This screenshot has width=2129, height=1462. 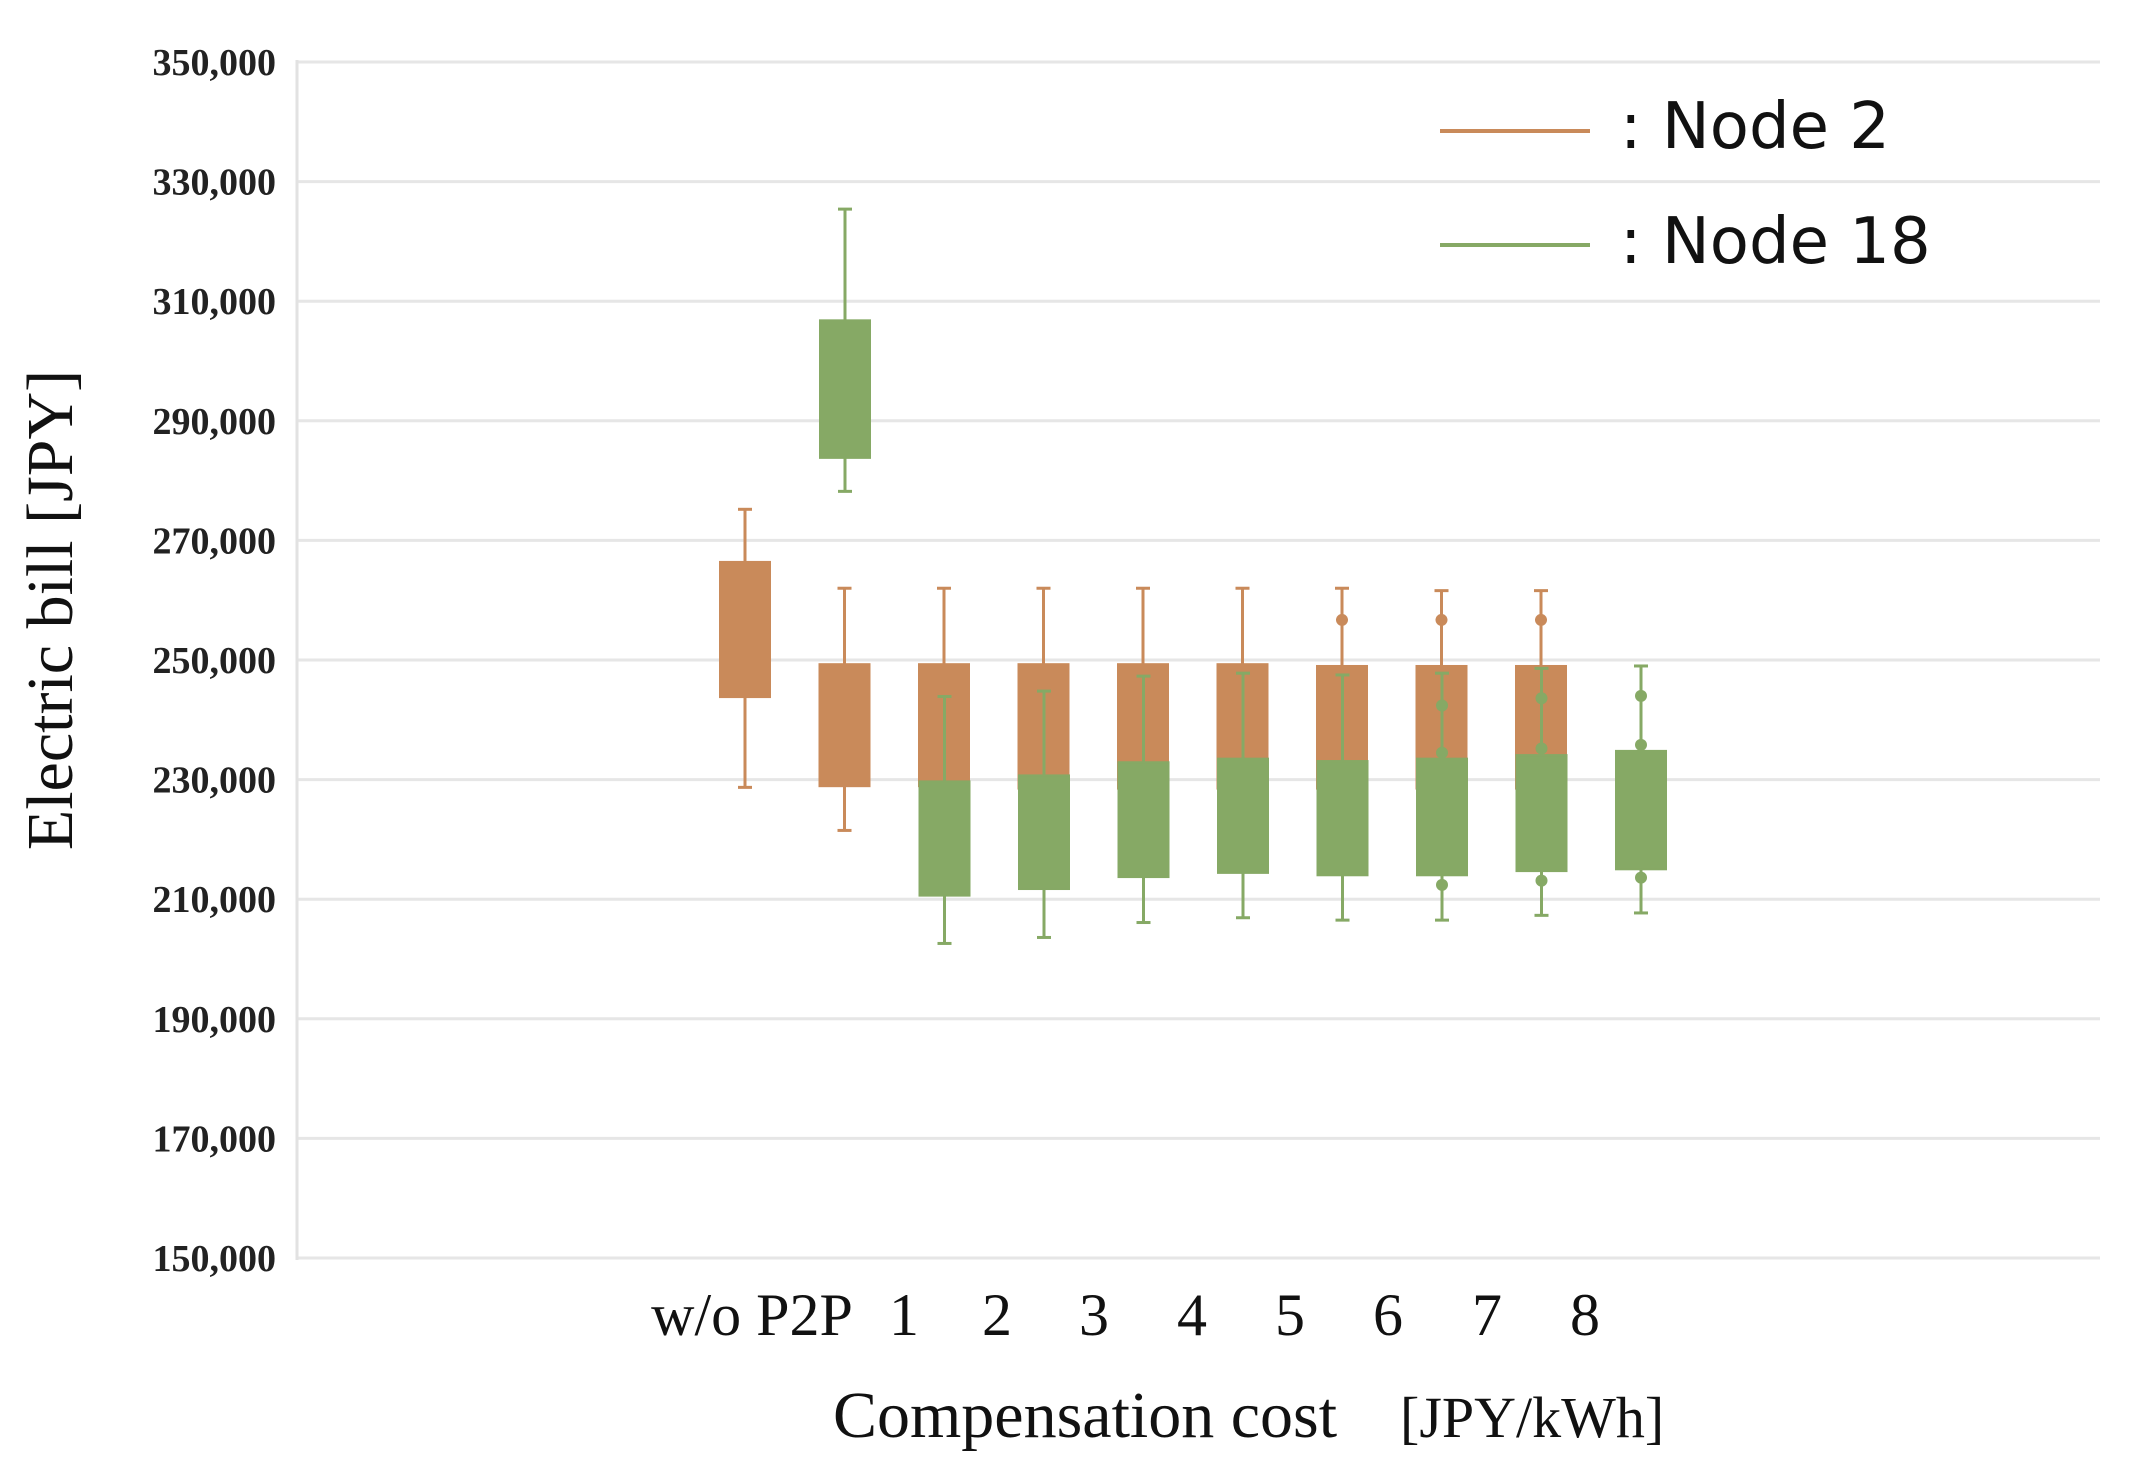 What do you see at coordinates (215, 422) in the screenshot?
I see `y-tick-label: 290,000` at bounding box center [215, 422].